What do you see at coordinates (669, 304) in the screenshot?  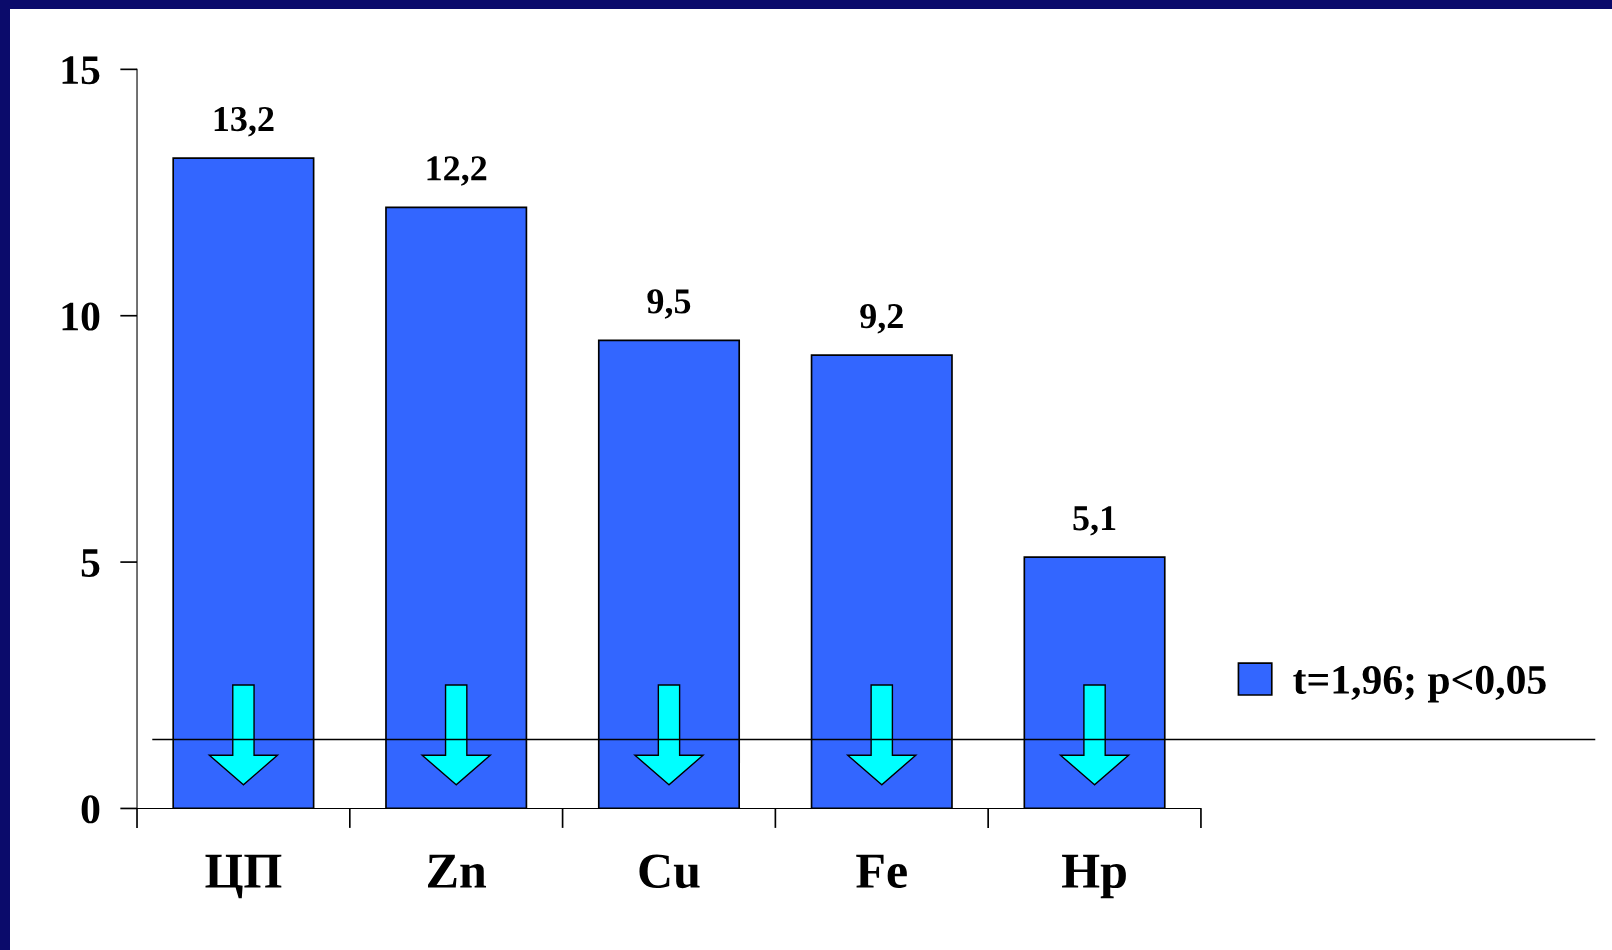 I see `data-label: 9,5` at bounding box center [669, 304].